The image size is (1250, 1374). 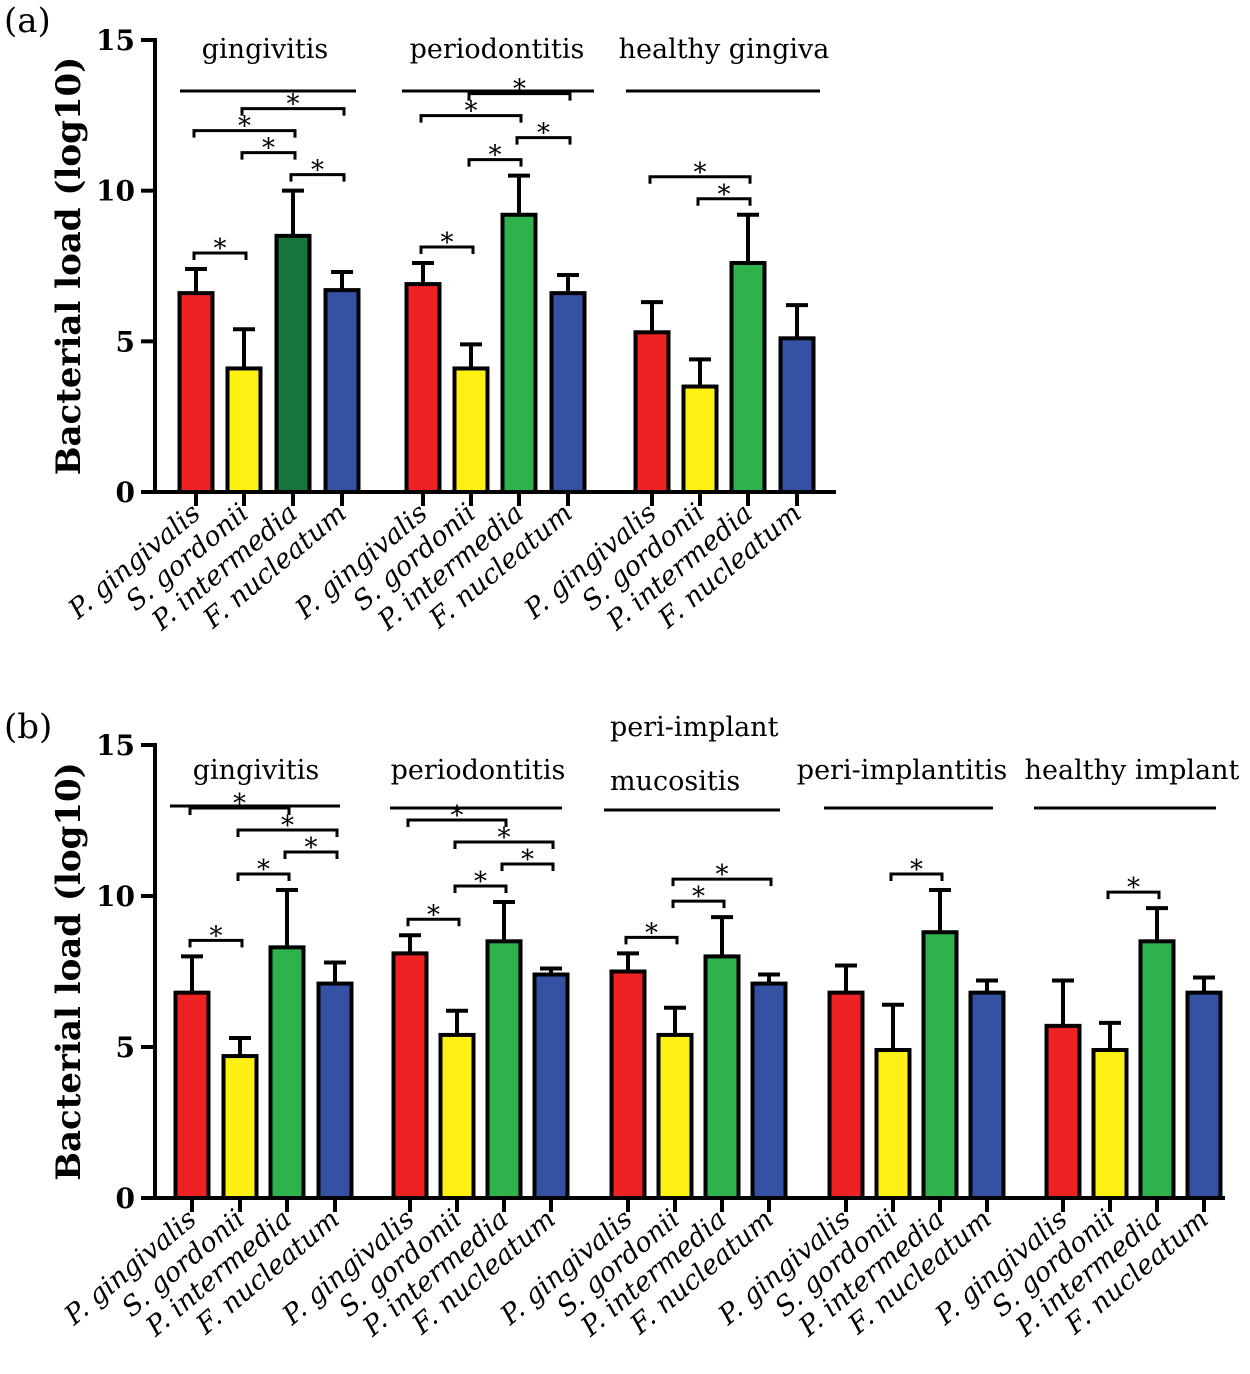 I want to click on group-label: mucositis, so click(x=675, y=781).